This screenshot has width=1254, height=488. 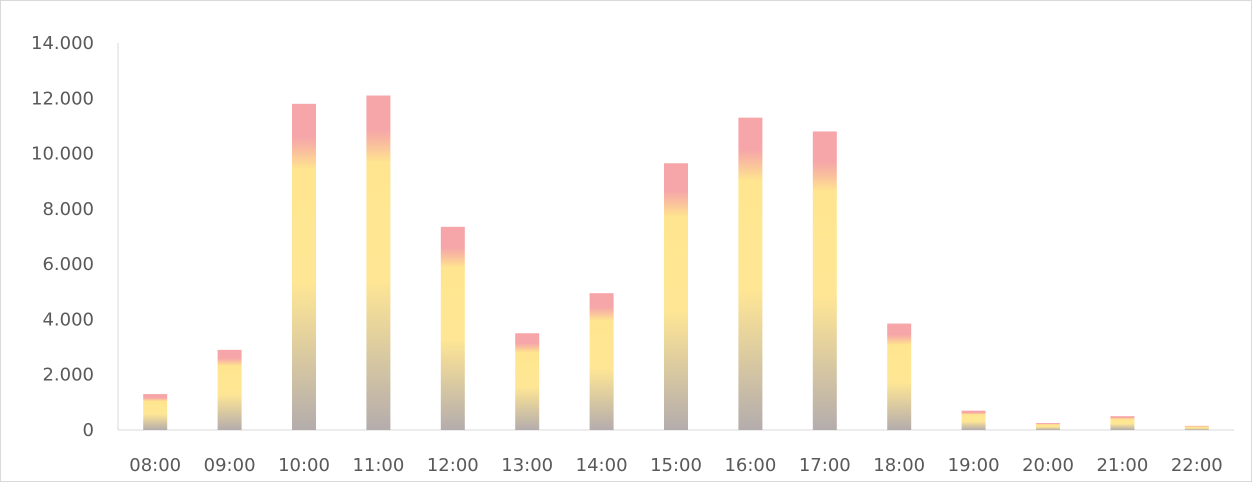 I want to click on x-tick-label: 20:00, so click(x=1048, y=465).